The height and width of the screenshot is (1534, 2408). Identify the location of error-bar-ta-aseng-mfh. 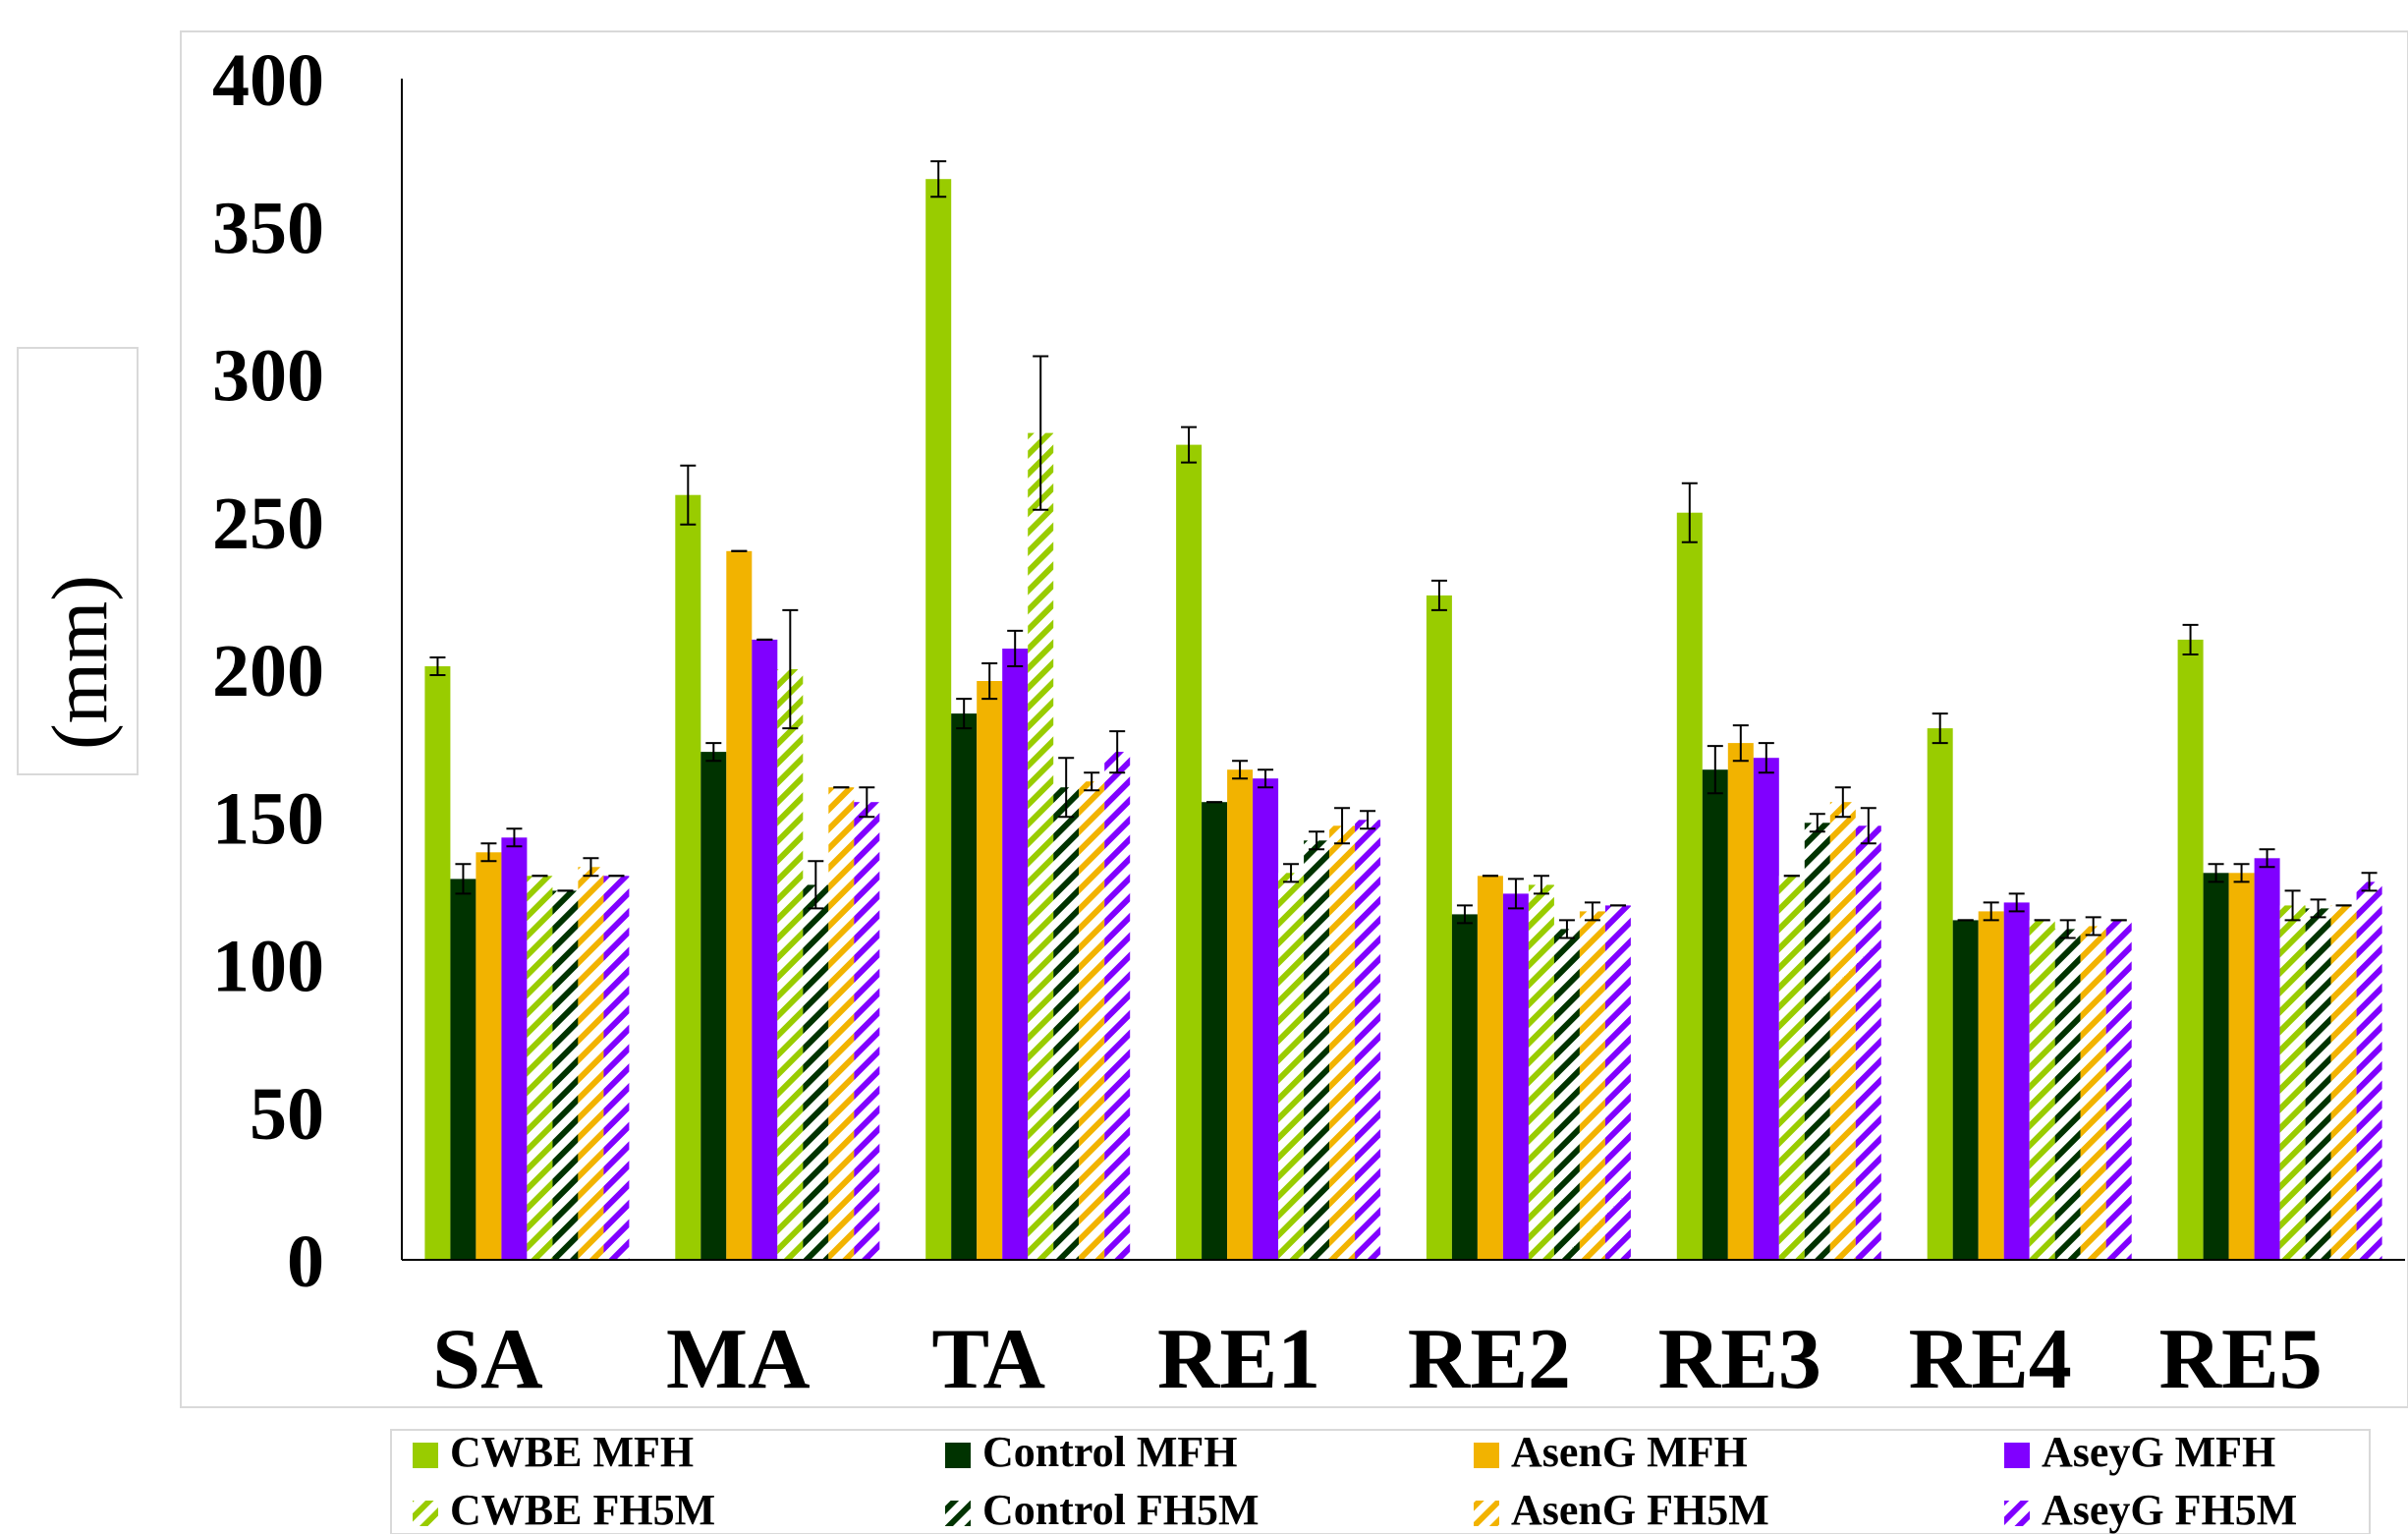
(989, 682).